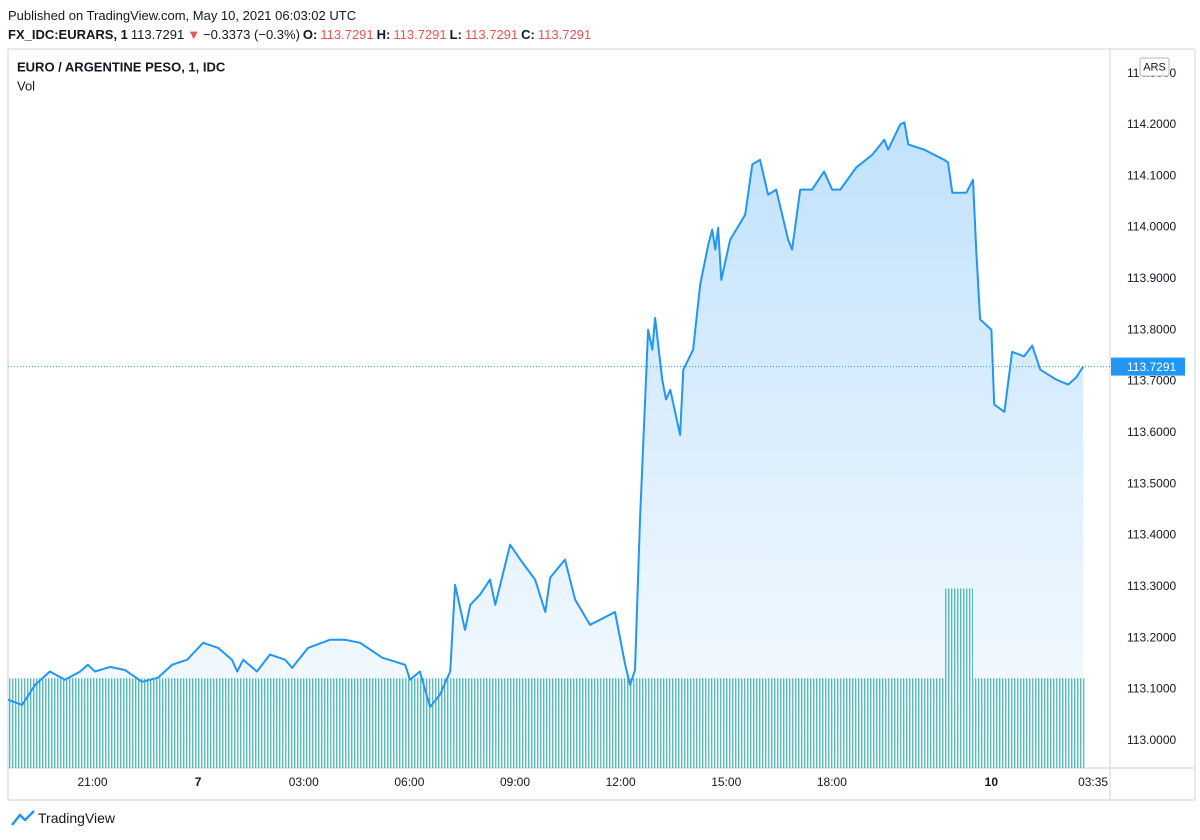 This screenshot has height=840, width=1200. I want to click on x-tick-label: 09:00, so click(515, 782).